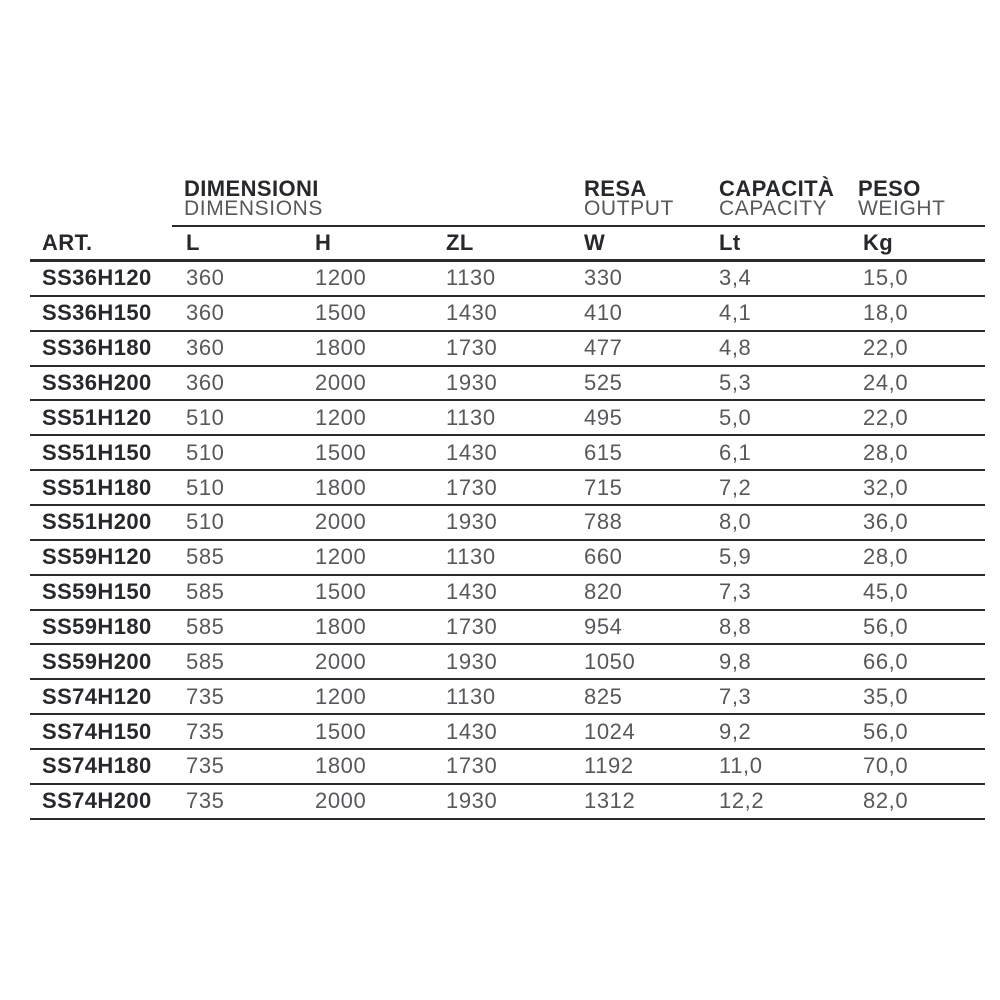  Describe the element at coordinates (610, 661) in the screenshot. I see `value-cell: 1050` at that location.